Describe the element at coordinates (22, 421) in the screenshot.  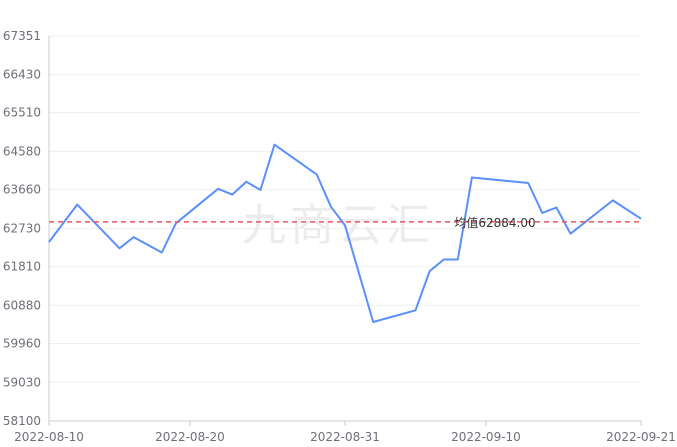
I see `y-tick-label: 58100` at that location.